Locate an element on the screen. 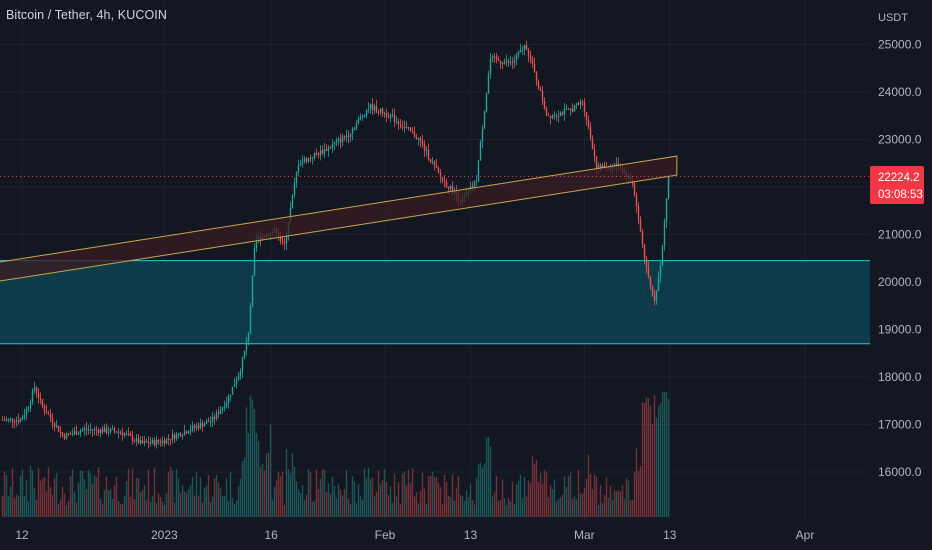 The width and height of the screenshot is (932, 550). time-tick-label: 2023 is located at coordinates (164, 535).